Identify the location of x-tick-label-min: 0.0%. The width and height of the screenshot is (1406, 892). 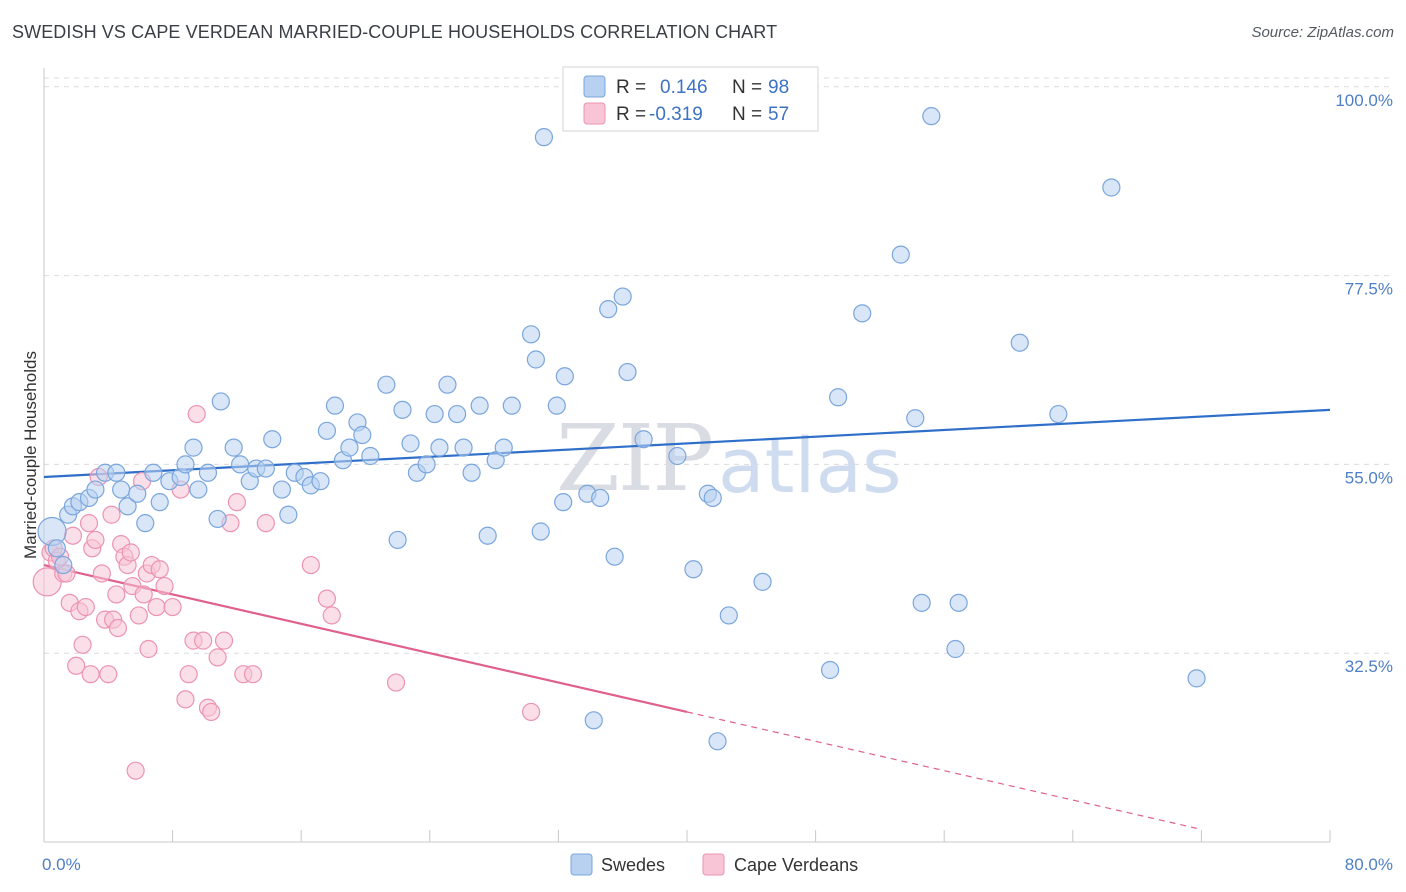
(61, 864).